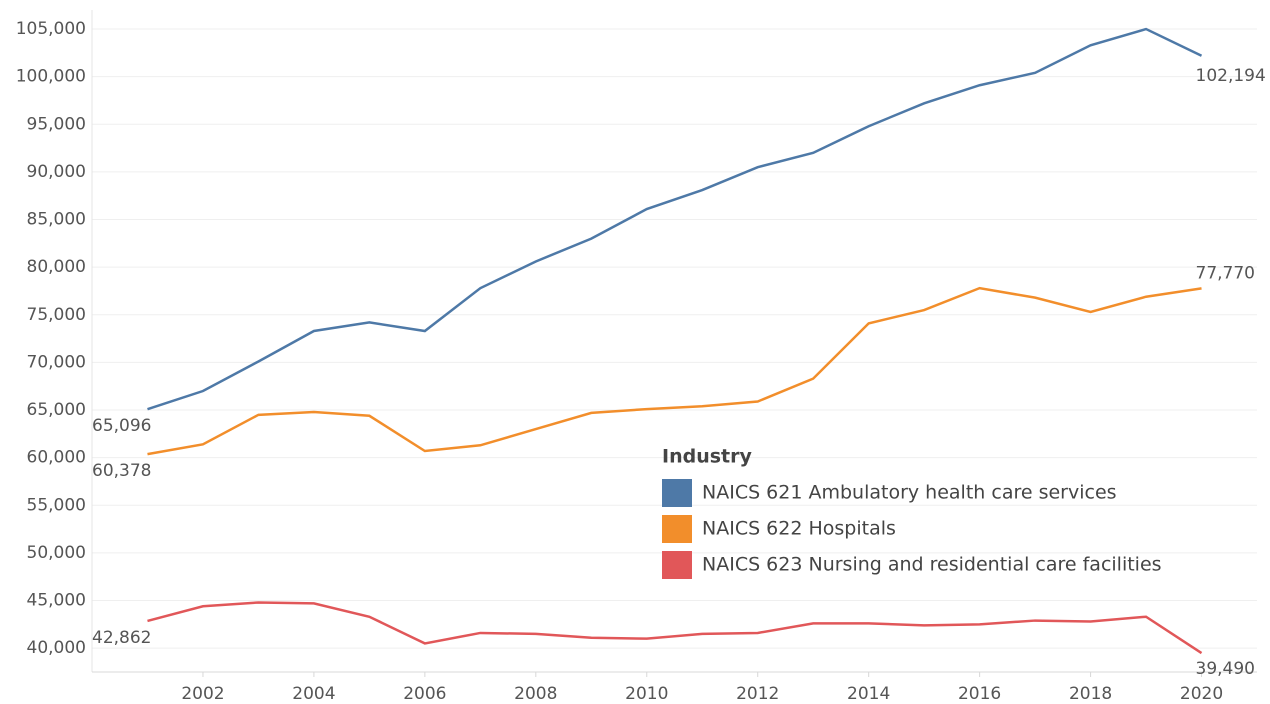 This screenshot has width=1270, height=704. Describe the element at coordinates (535, 694) in the screenshot. I see `x-tick-label: 2008` at that location.